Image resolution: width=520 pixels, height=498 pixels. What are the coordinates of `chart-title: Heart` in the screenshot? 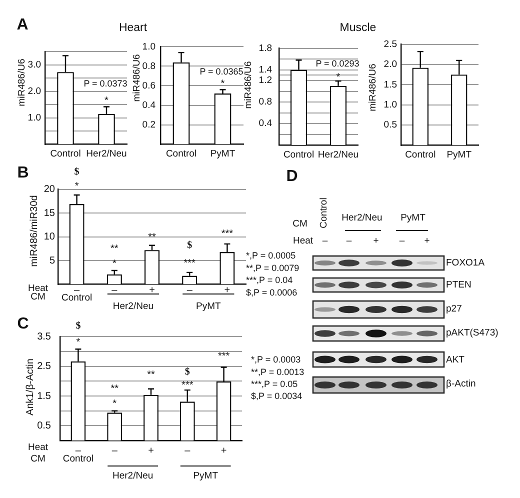 It's located at (133, 28).